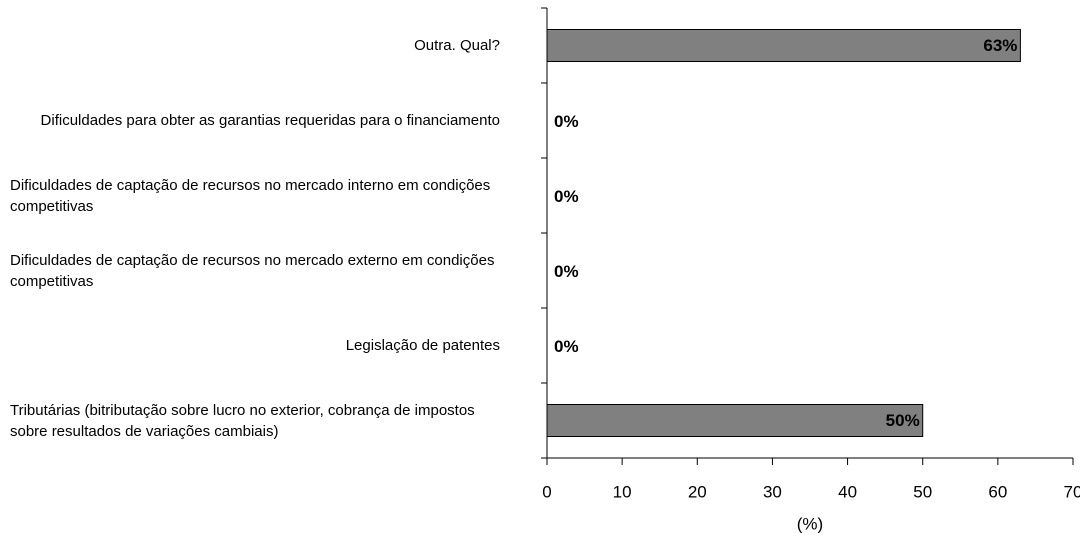 The image size is (1080, 542). What do you see at coordinates (457, 45) in the screenshot?
I see `category-text: Outra. Qual?` at bounding box center [457, 45].